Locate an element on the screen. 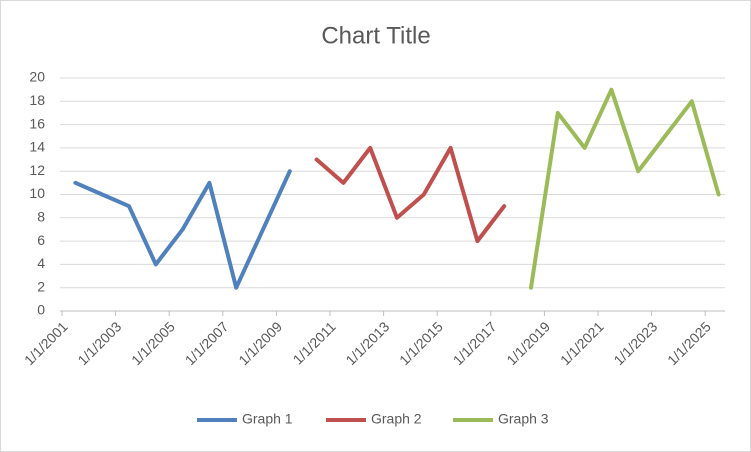 The height and width of the screenshot is (452, 751). legend-label: Graph 2 is located at coordinates (396, 419).